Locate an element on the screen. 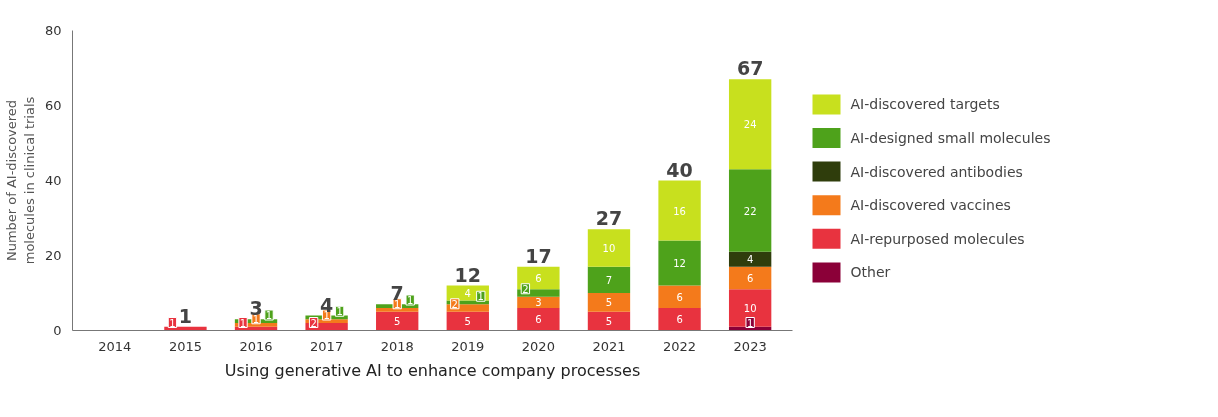 The width and height of the screenshot is (1218, 417). y-tick-label: 60 is located at coordinates (53, 105).